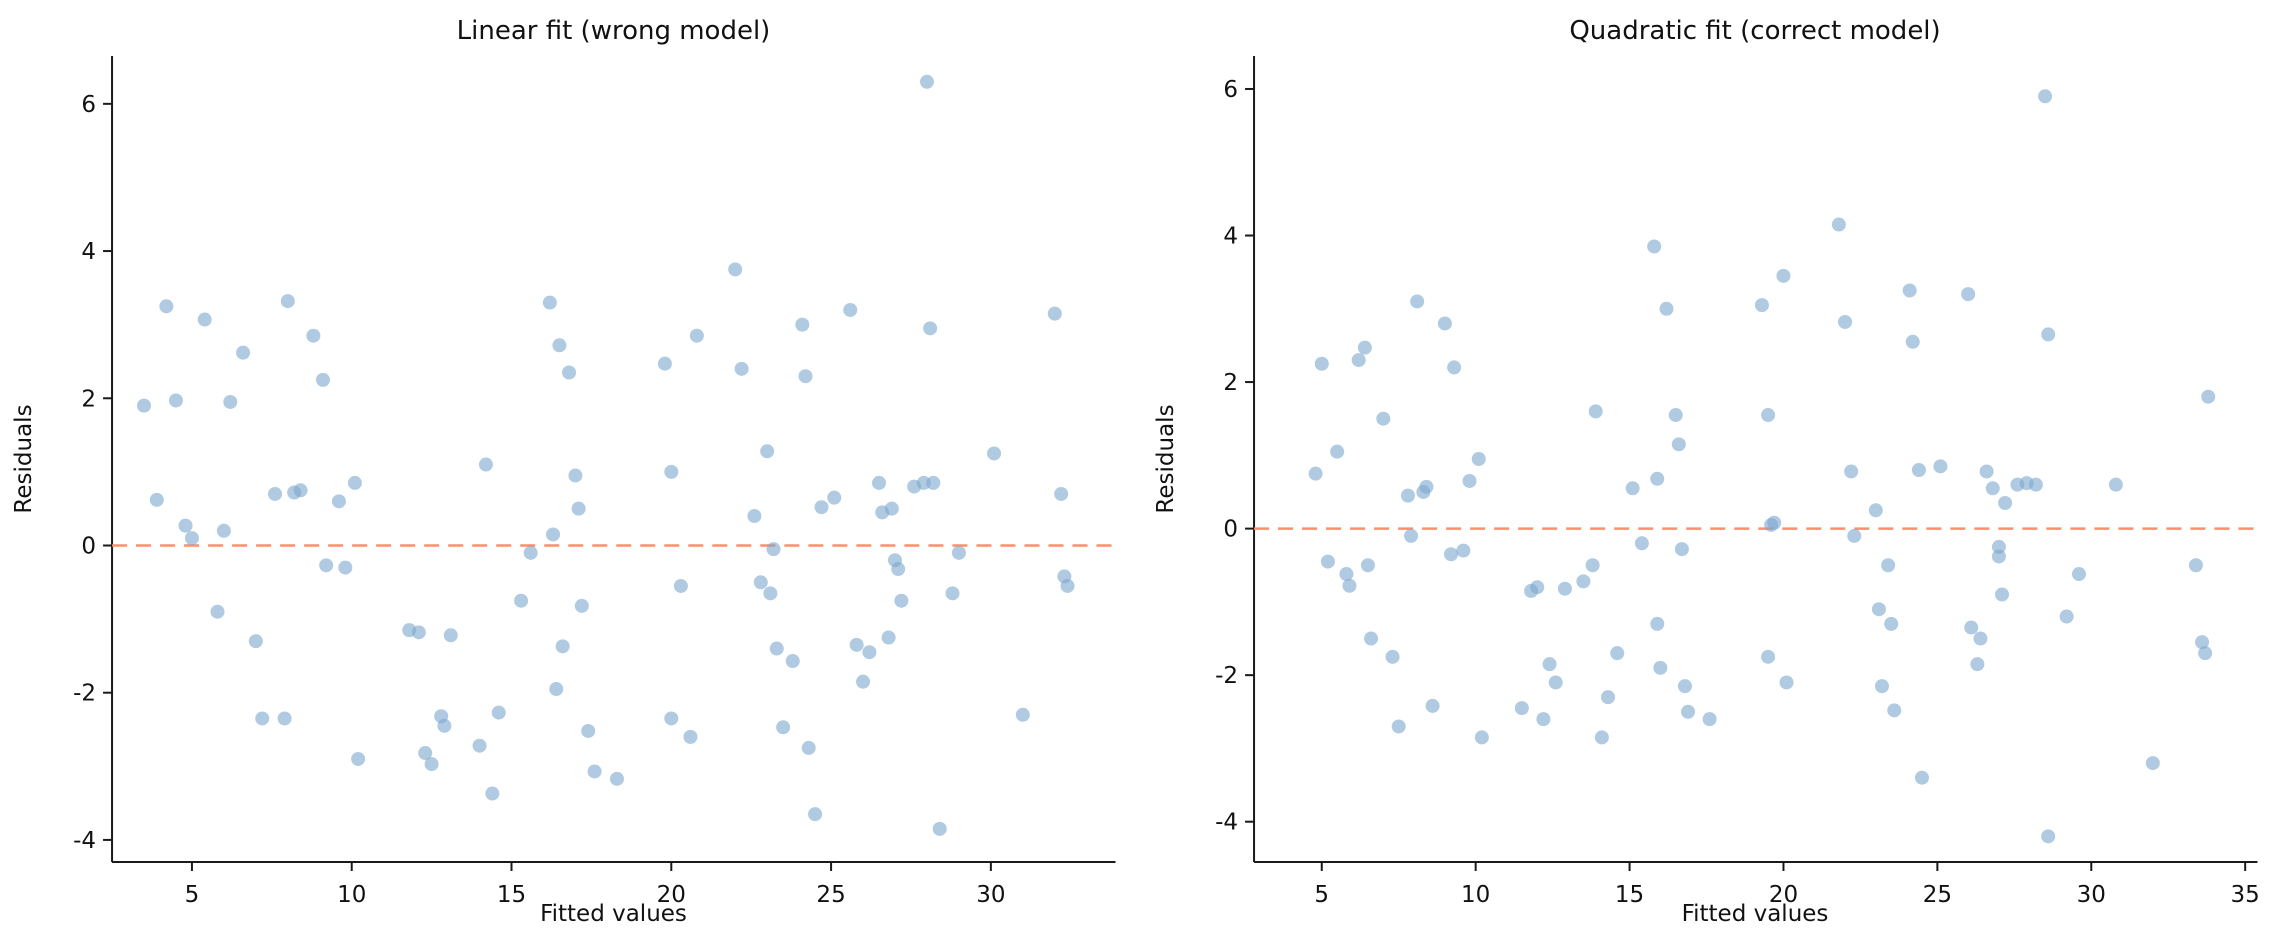 The width and height of the screenshot is (2283, 940). Describe the element at coordinates (2244, 895) in the screenshot. I see `x-tick-label: 35` at that location.